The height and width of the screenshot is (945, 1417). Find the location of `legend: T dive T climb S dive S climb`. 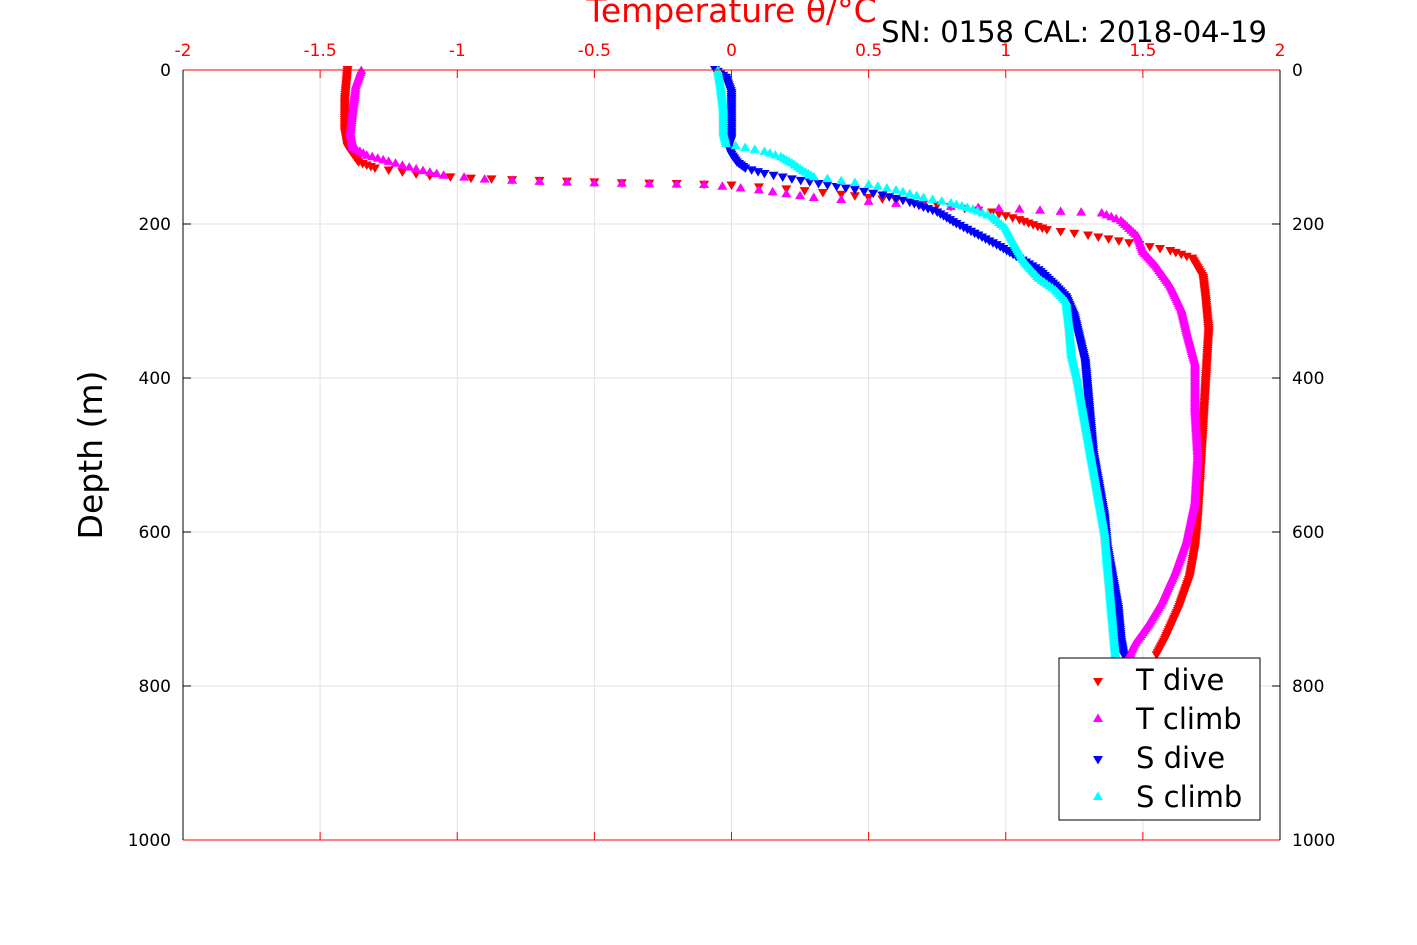

legend: T dive T climb S dive S climb is located at coordinates (1159, 739).